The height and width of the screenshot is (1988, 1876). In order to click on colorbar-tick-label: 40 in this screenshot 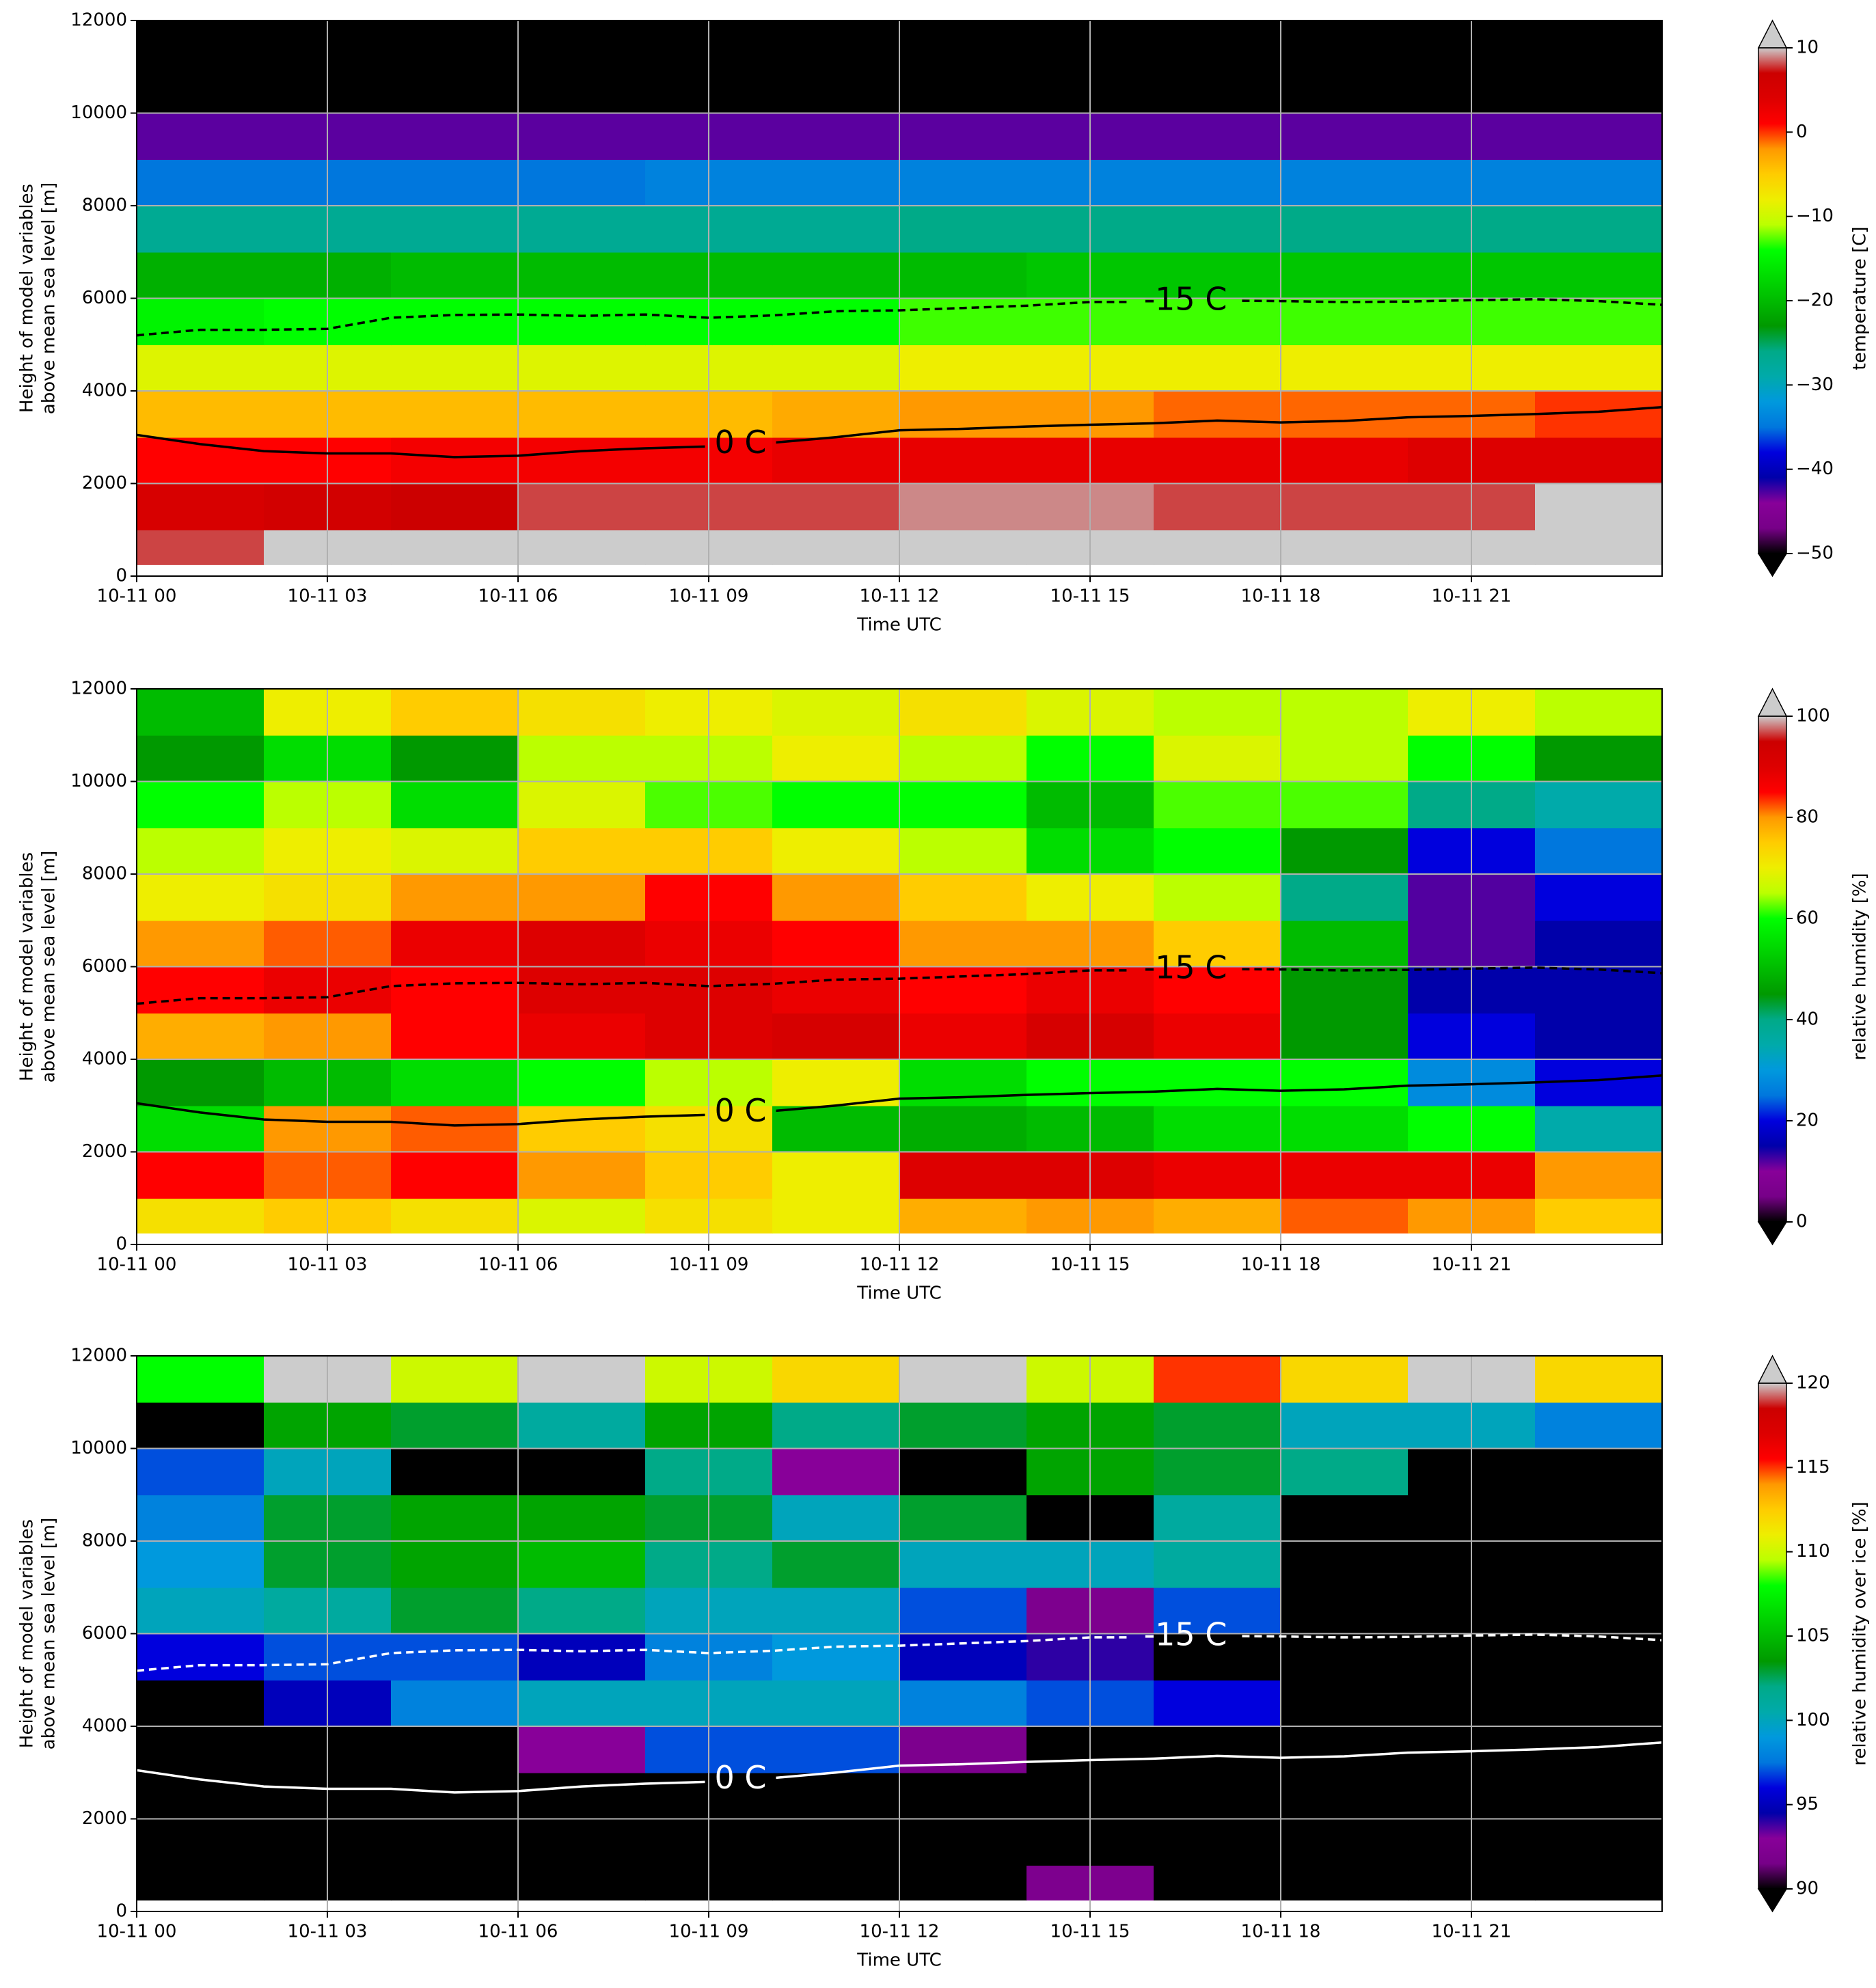, I will do `click(1807, 1019)`.